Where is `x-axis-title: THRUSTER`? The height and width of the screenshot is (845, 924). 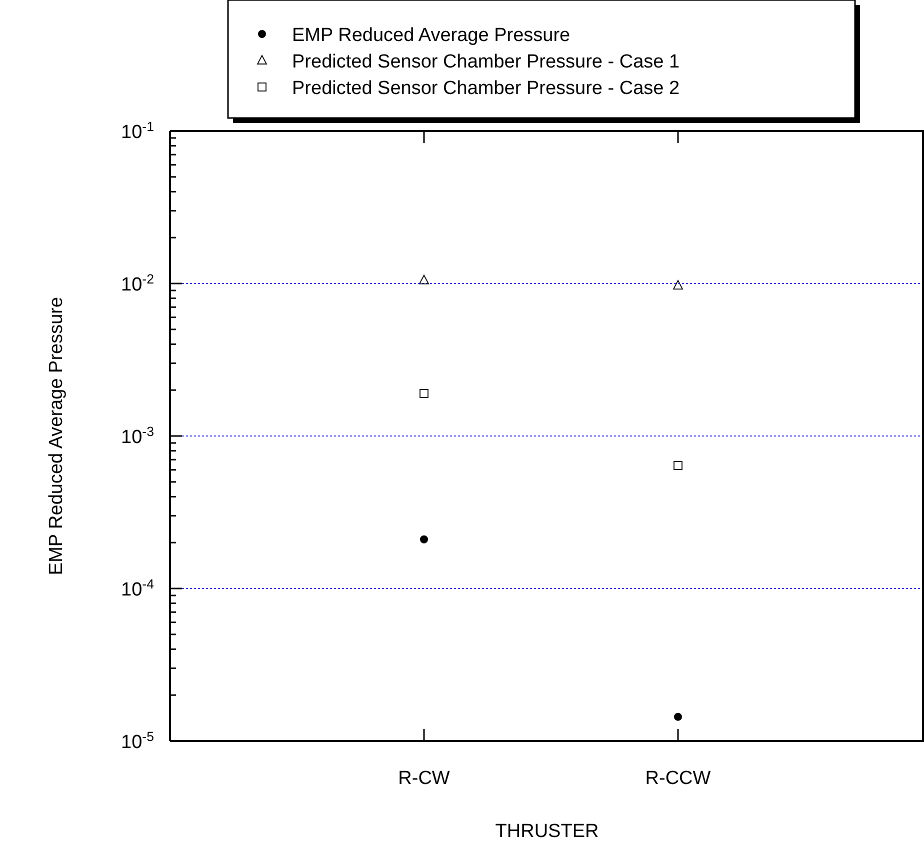 x-axis-title: THRUSTER is located at coordinates (547, 831).